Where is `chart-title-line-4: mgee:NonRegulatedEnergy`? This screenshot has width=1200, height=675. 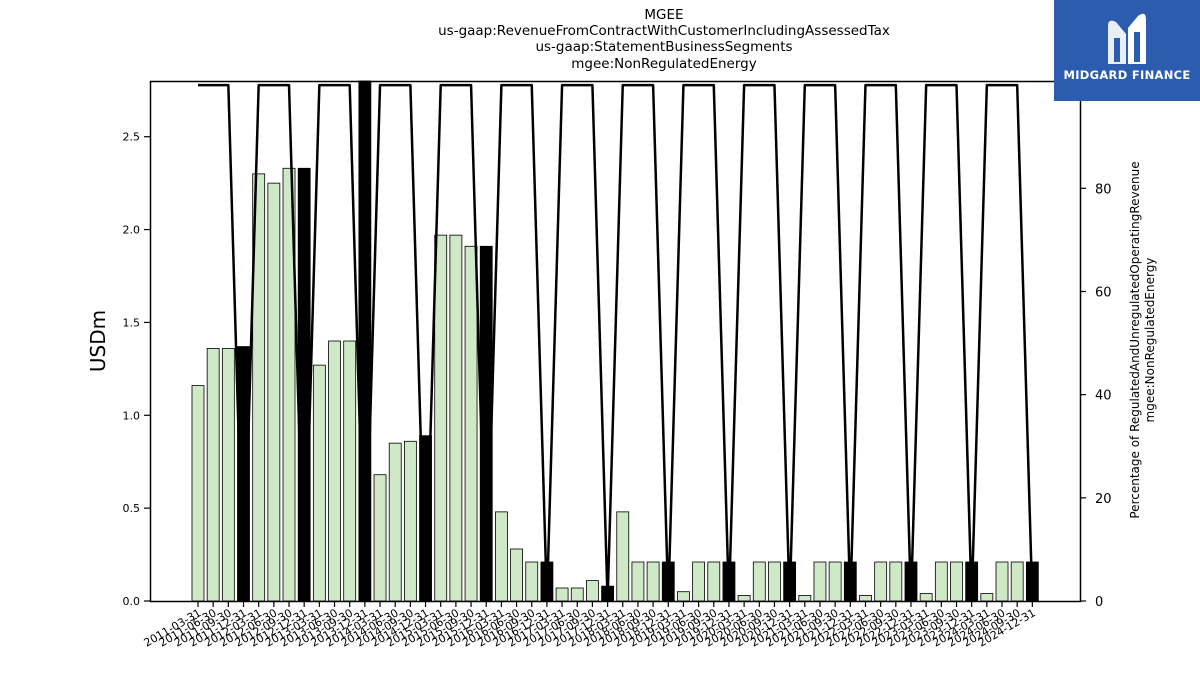 chart-title-line-4: mgee:NonRegulatedEnergy is located at coordinates (664, 64).